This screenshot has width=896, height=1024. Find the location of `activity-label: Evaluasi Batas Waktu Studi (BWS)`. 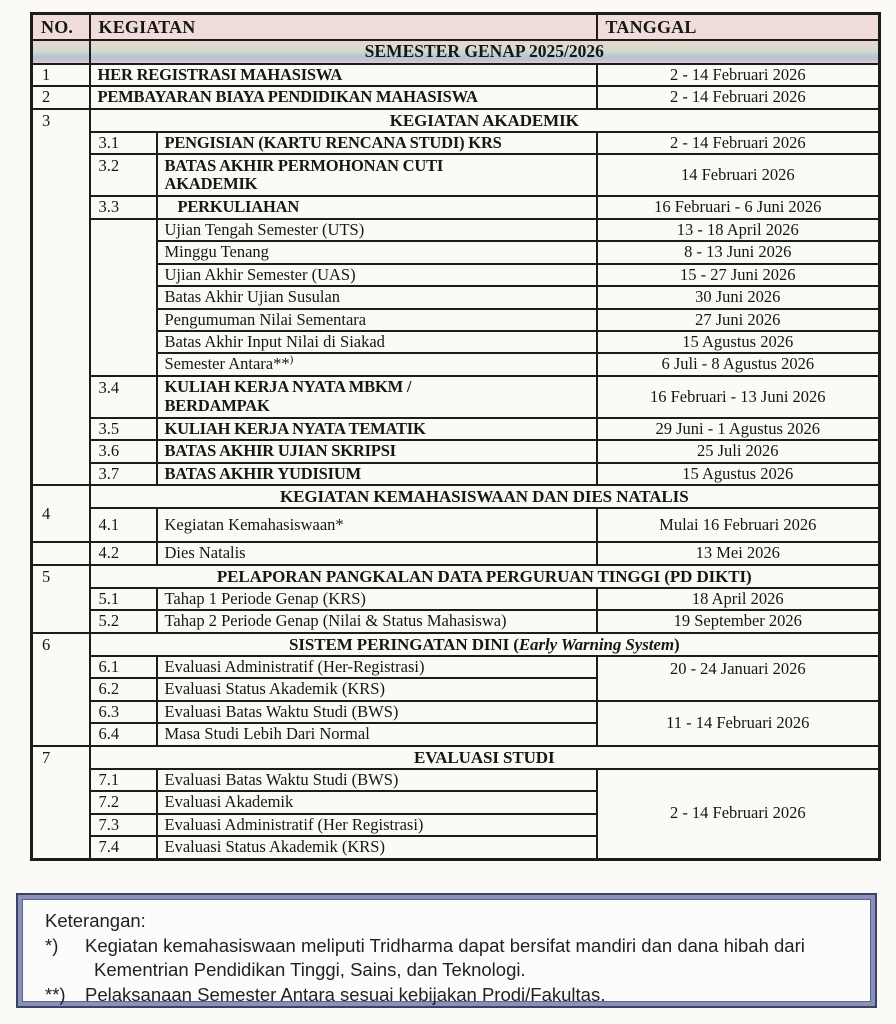

activity-label: Evaluasi Batas Waktu Studi (BWS) is located at coordinates (376, 780).